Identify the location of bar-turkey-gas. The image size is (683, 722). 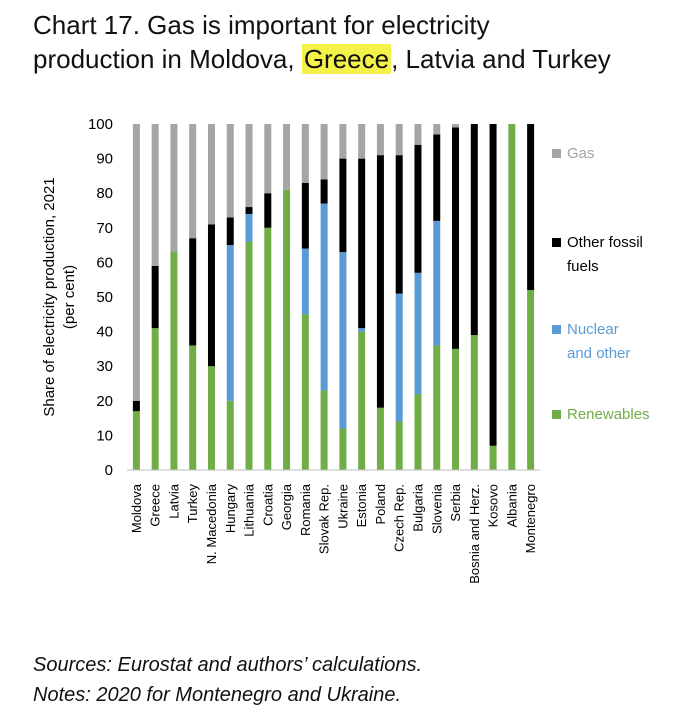
(193, 181).